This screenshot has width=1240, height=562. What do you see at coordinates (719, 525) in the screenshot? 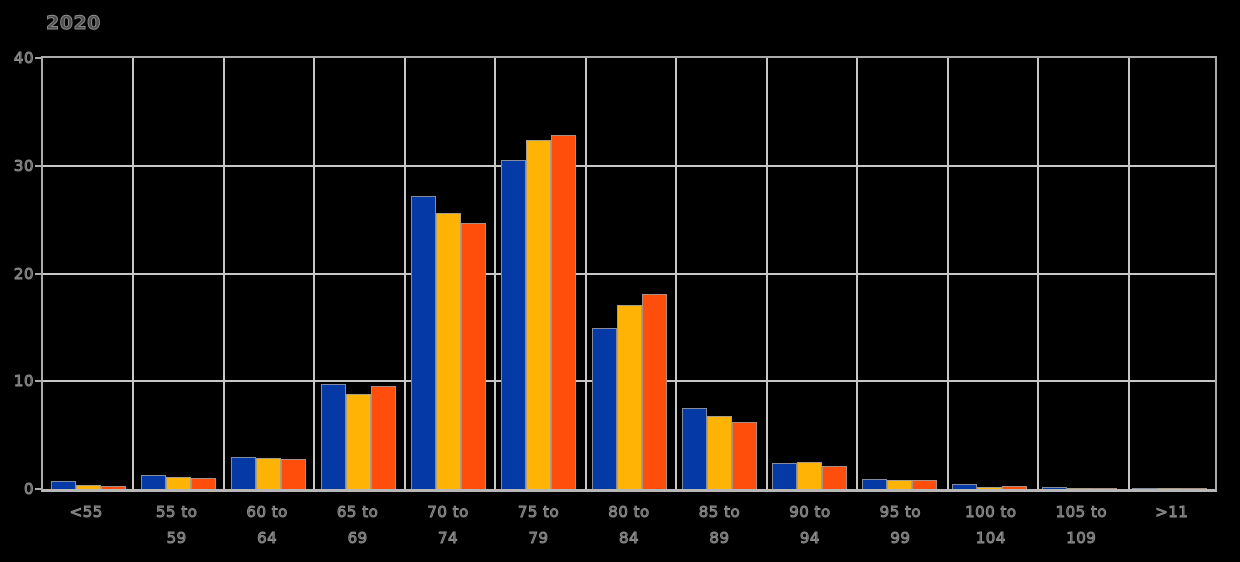
I see `x-axis-tick-label: 85 to 89` at bounding box center [719, 525].